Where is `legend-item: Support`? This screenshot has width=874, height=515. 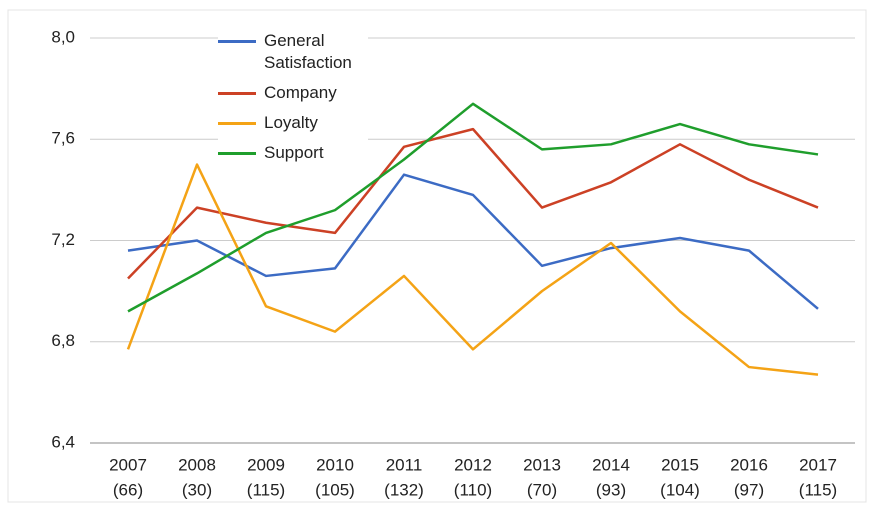
legend-item: Support is located at coordinates (293, 153).